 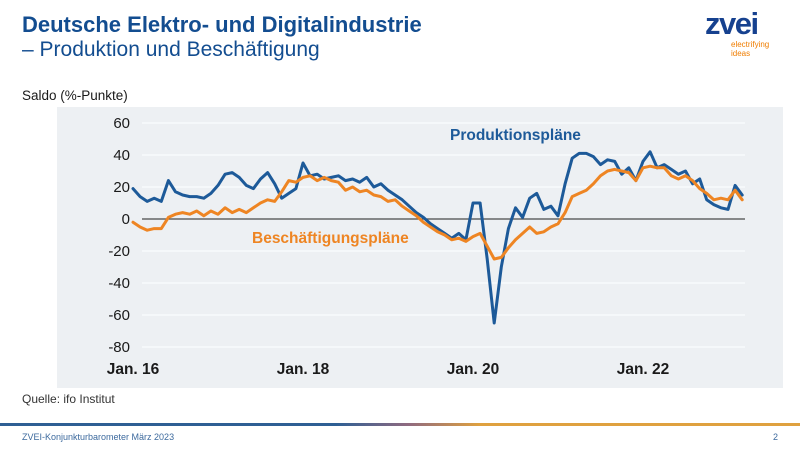 I want to click on y-tick-label: -80, so click(x=119, y=347).